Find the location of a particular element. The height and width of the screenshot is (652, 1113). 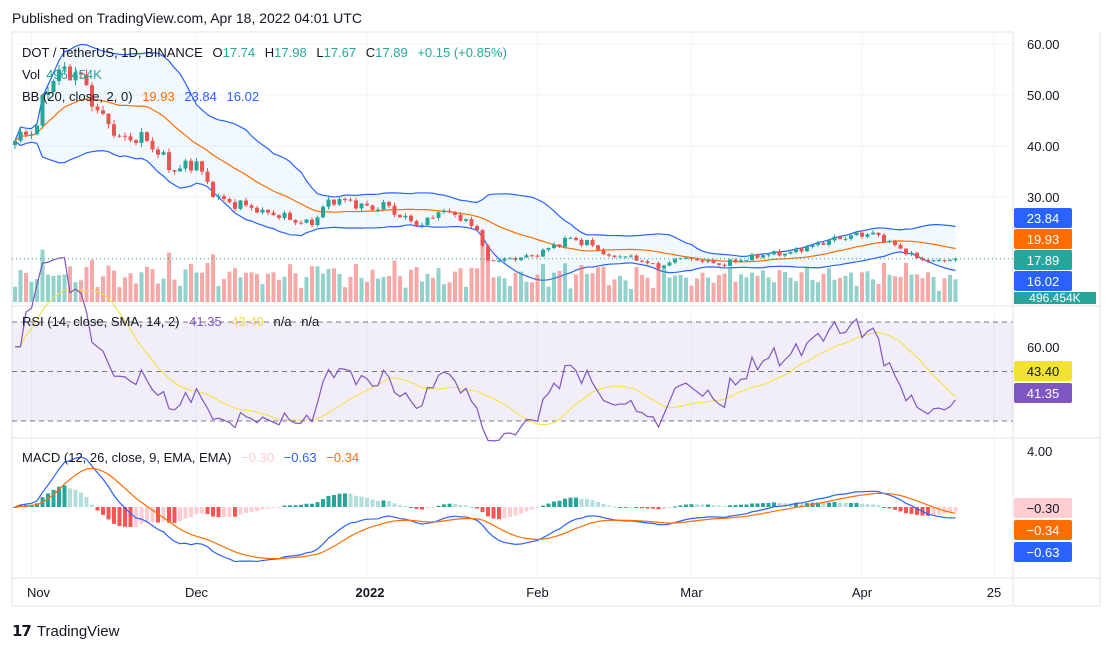

macd-badge-bg is located at coordinates (1043, 552).